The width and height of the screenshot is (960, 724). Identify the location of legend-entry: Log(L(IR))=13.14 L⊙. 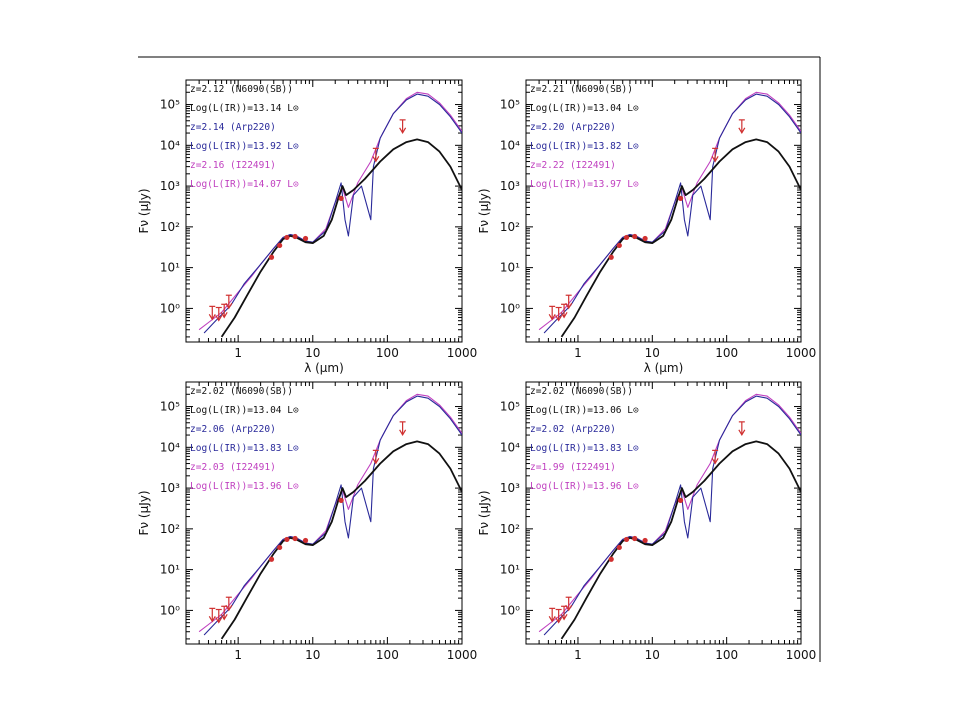
(244, 108).